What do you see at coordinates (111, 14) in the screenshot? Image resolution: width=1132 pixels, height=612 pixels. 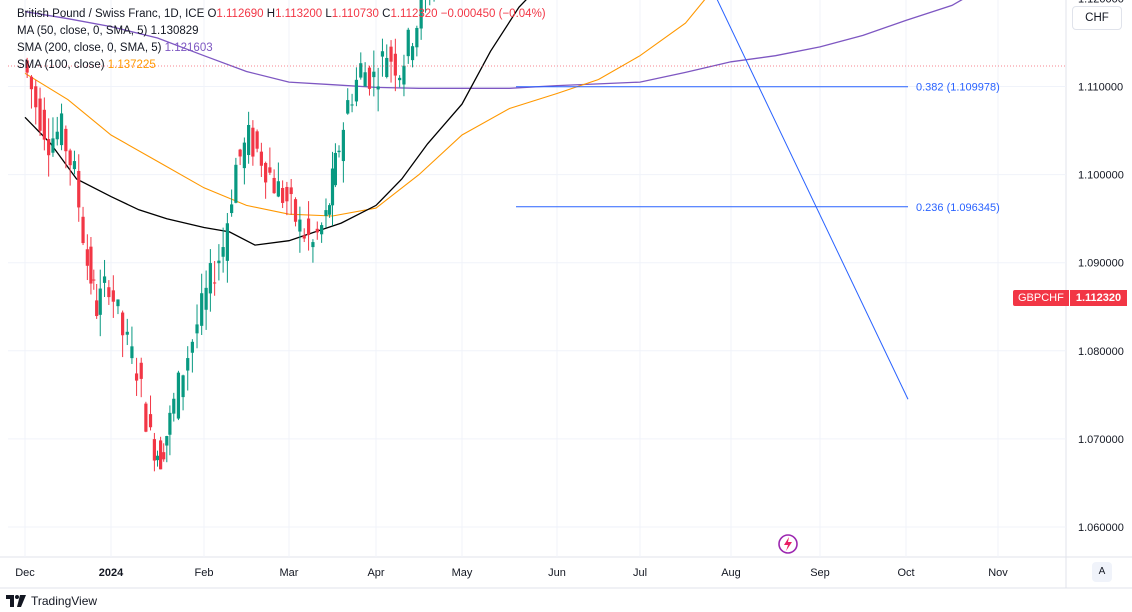 I see `symbol-title: British Pound / Swiss Franc, 1D, ICE` at bounding box center [111, 14].